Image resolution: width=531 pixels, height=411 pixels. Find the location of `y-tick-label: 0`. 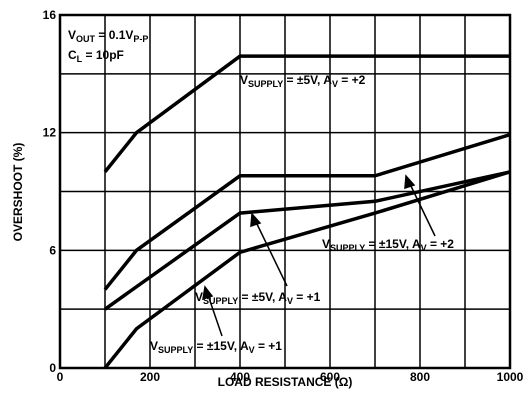

y-tick-label: 0 is located at coordinates (52, 368).